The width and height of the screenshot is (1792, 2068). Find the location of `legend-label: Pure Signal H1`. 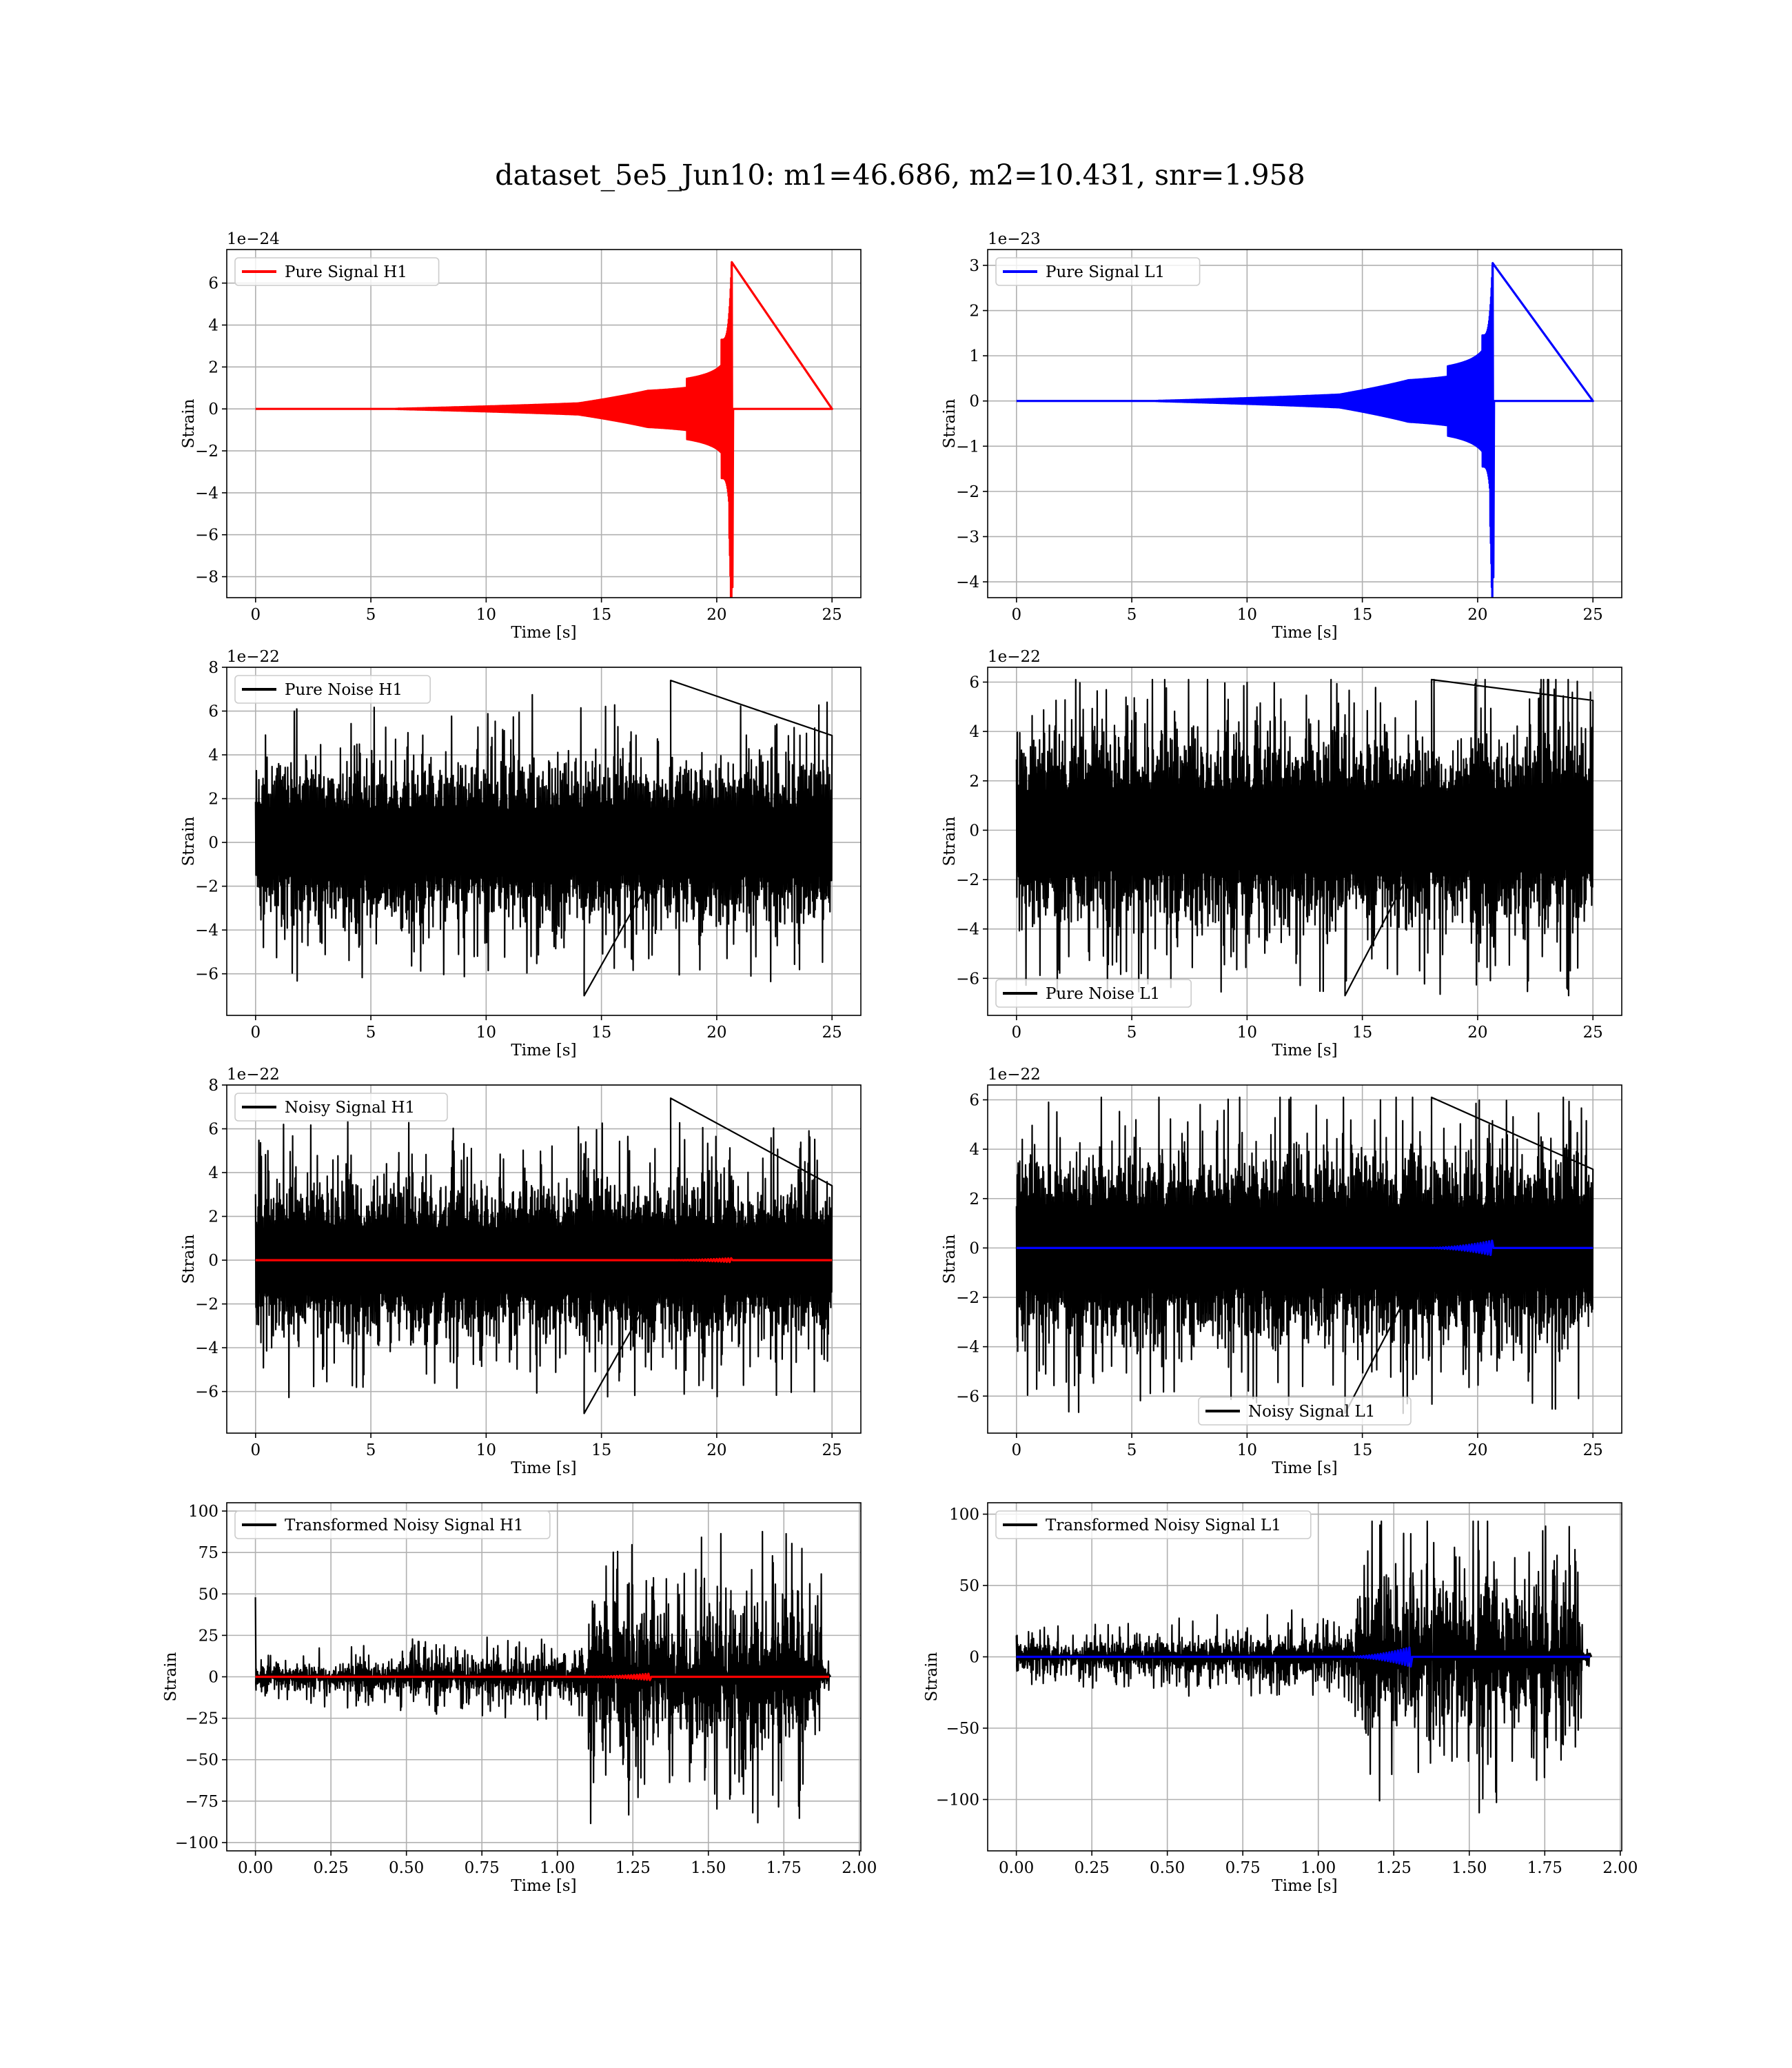

legend-label: Pure Signal H1 is located at coordinates (346, 272).